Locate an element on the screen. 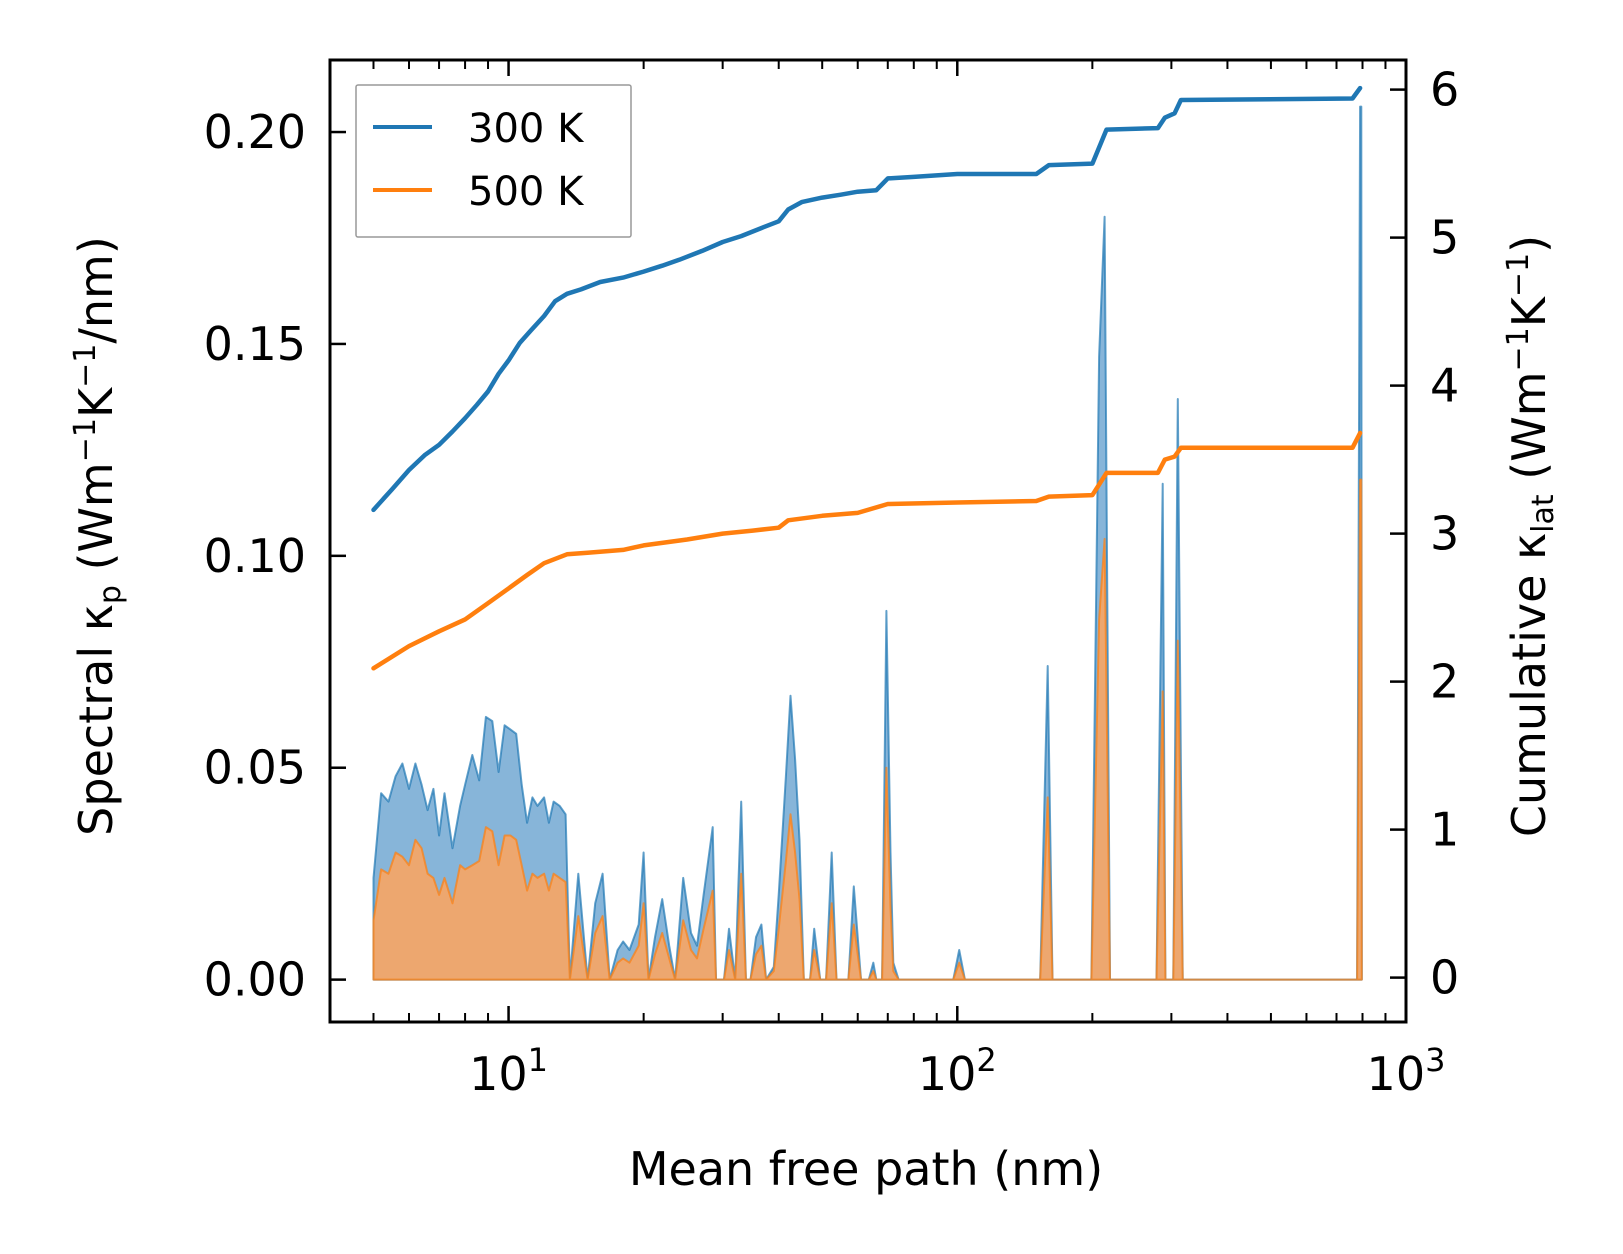 The image size is (1623, 1254). x-tick-label: 10¹ is located at coordinates (508, 1071).